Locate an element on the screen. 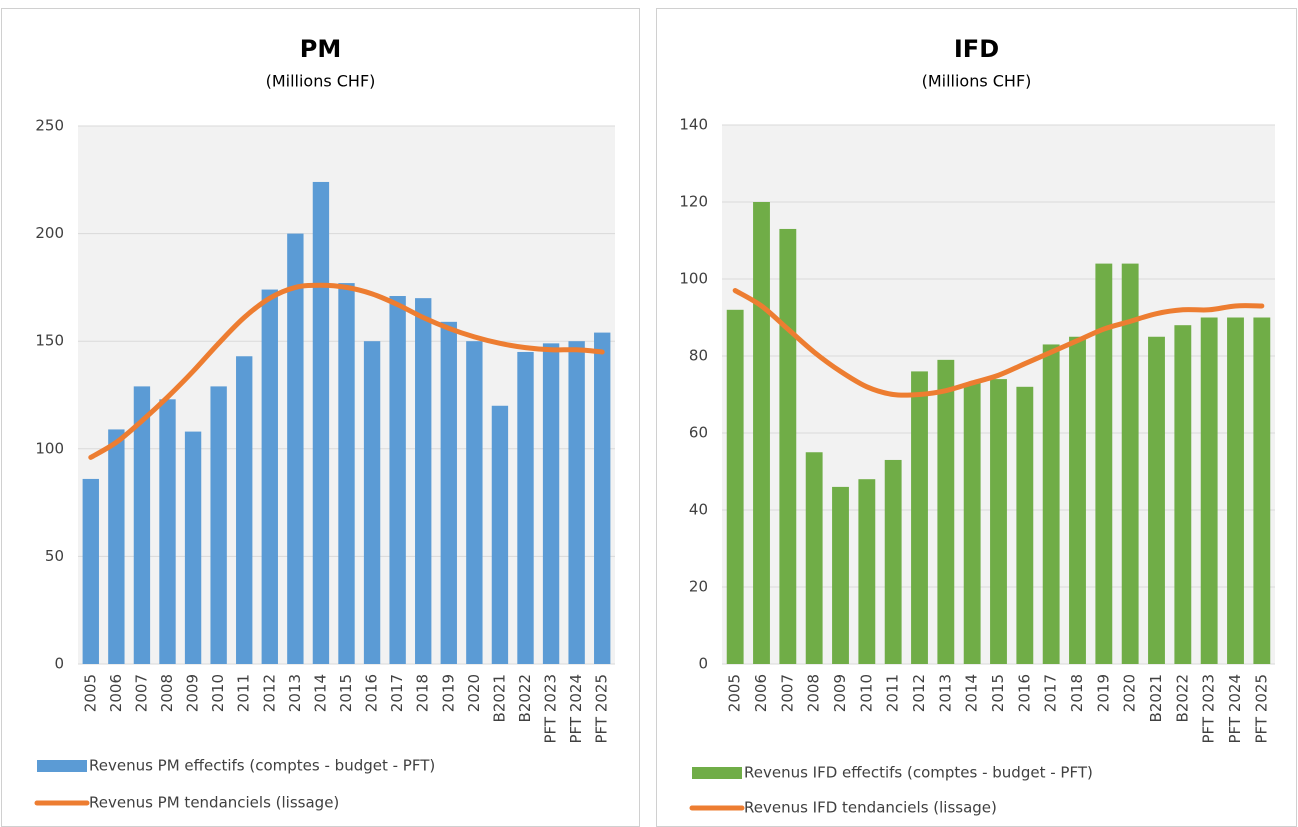  y-tick-label: 140 is located at coordinates (693, 125).